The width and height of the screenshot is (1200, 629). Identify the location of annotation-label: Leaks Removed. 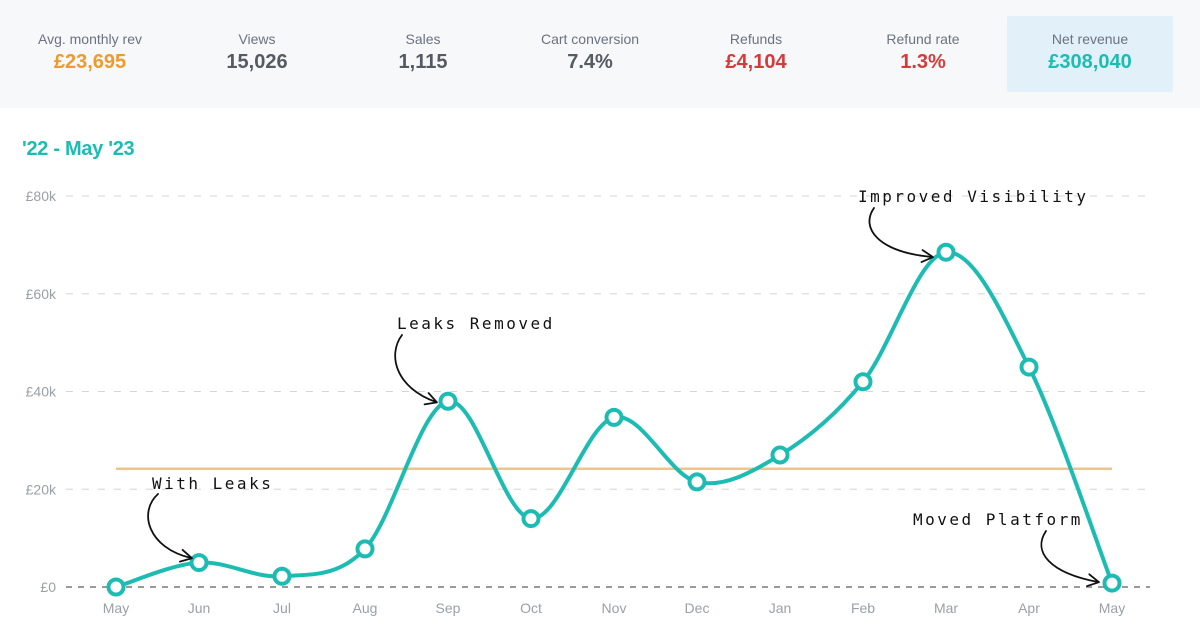
(476, 323).